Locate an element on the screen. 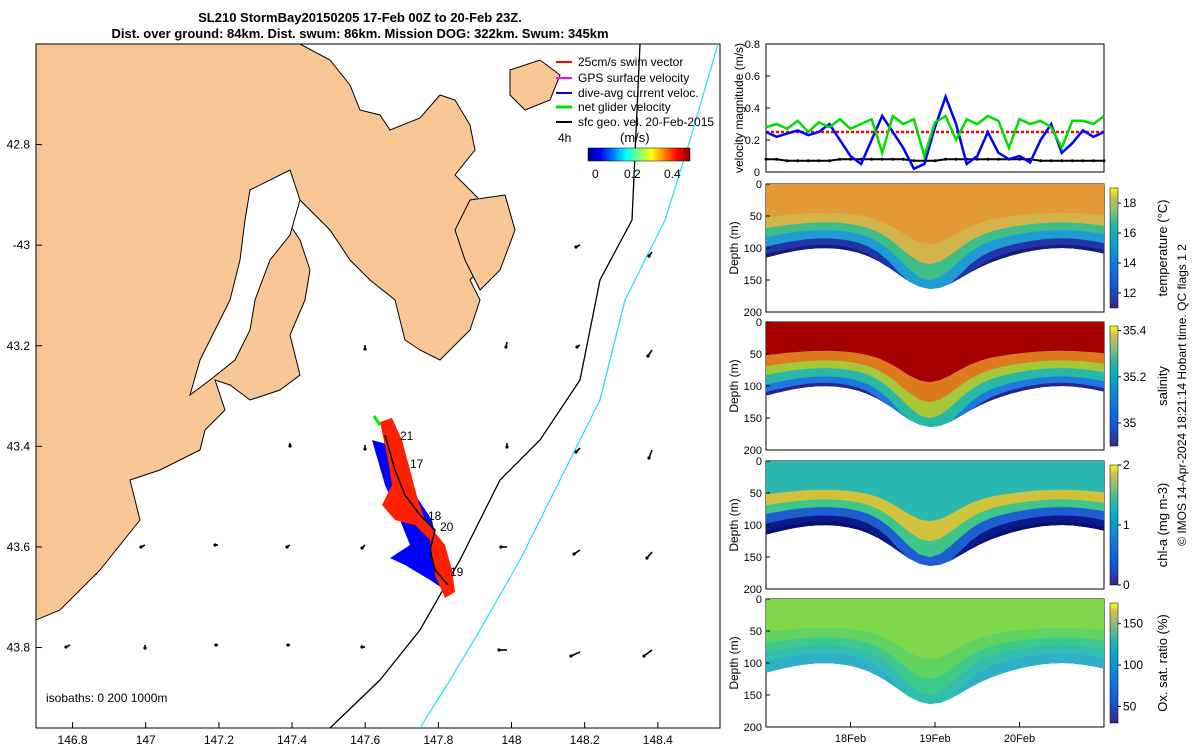 The width and height of the screenshot is (1200, 750). velocity-series-line is located at coordinates (935, 132).